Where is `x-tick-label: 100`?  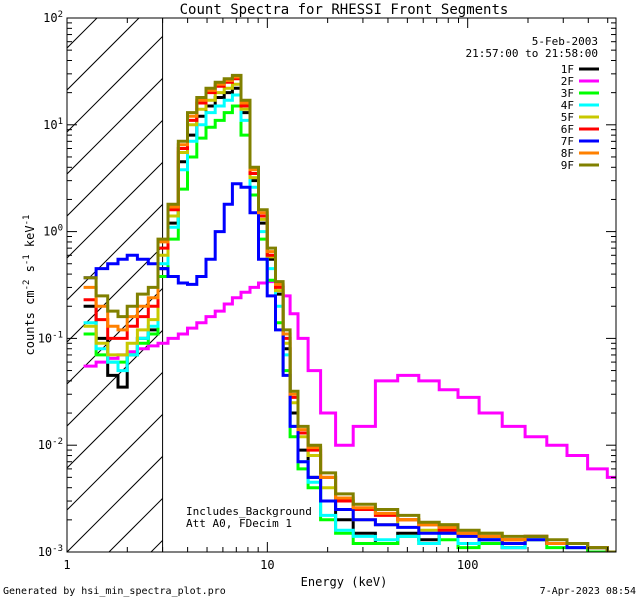
x-tick-label: 100 is located at coordinates (468, 565).